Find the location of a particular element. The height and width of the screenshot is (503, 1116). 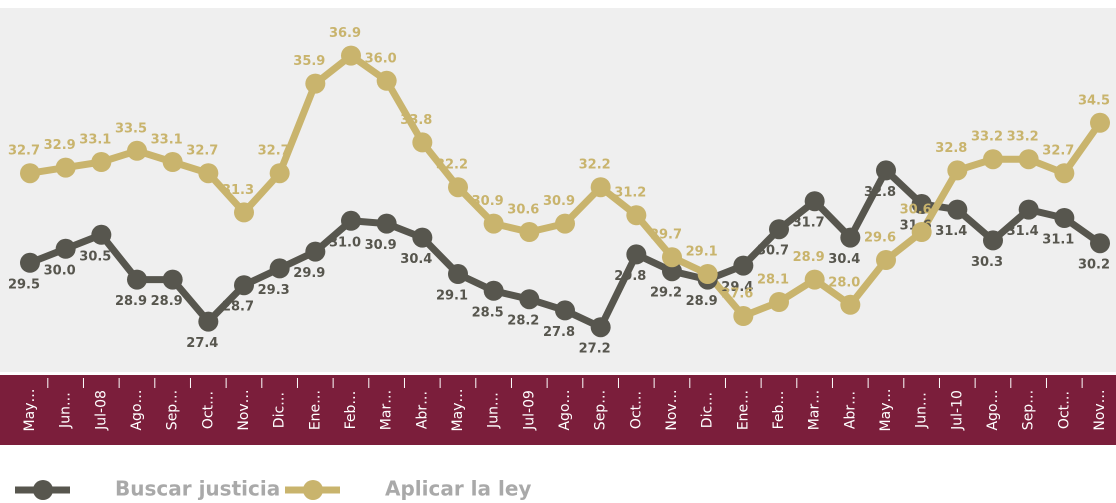

data-label: 31.7 is located at coordinates (809, 223).